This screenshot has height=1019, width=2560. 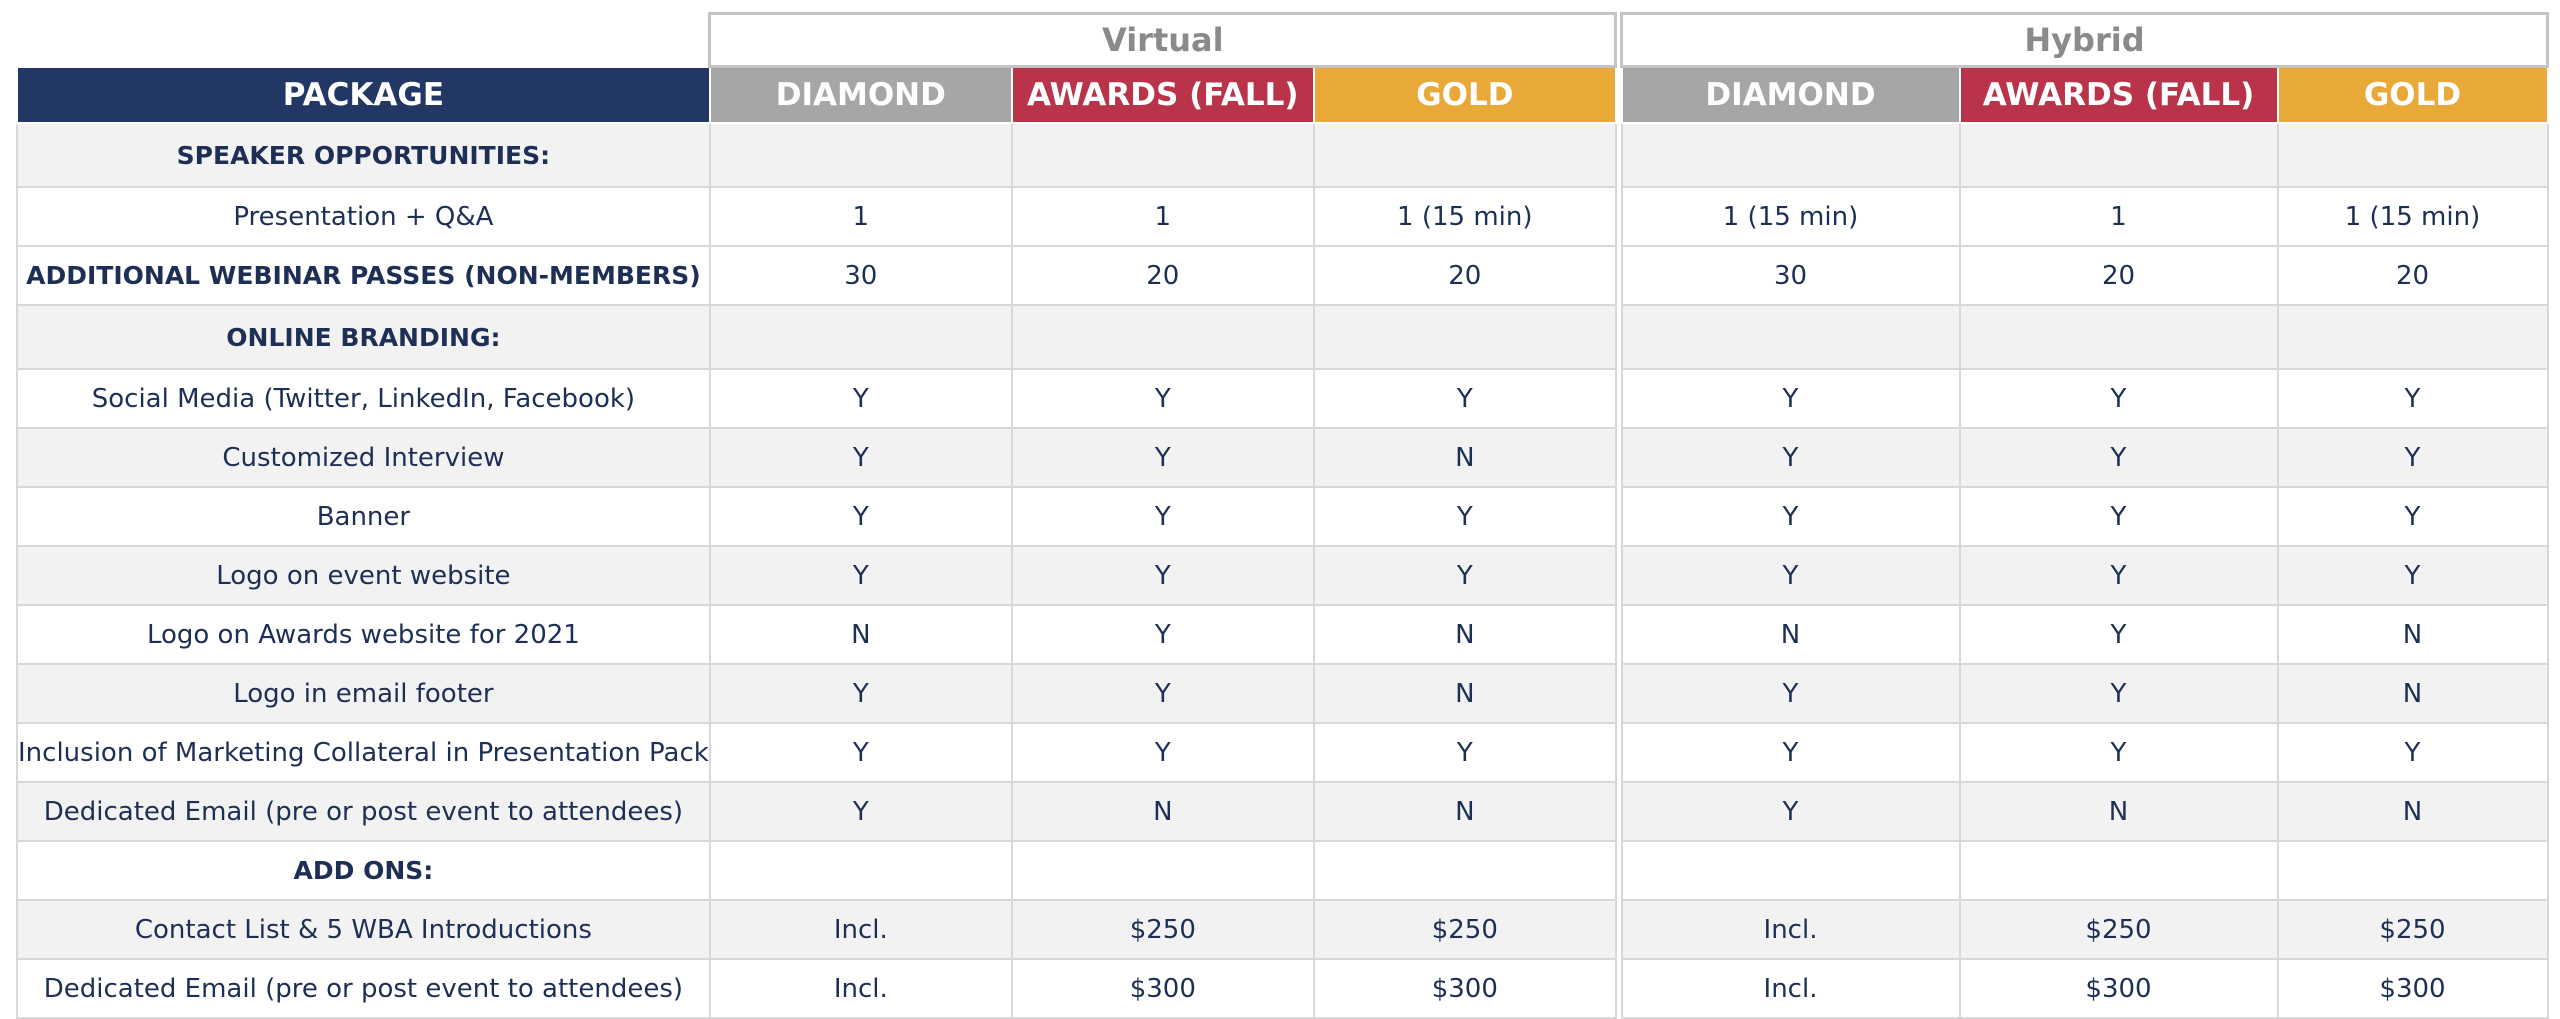 I want to click on virtual-awards-header: AWARDS (FALL), so click(x=1162, y=94).